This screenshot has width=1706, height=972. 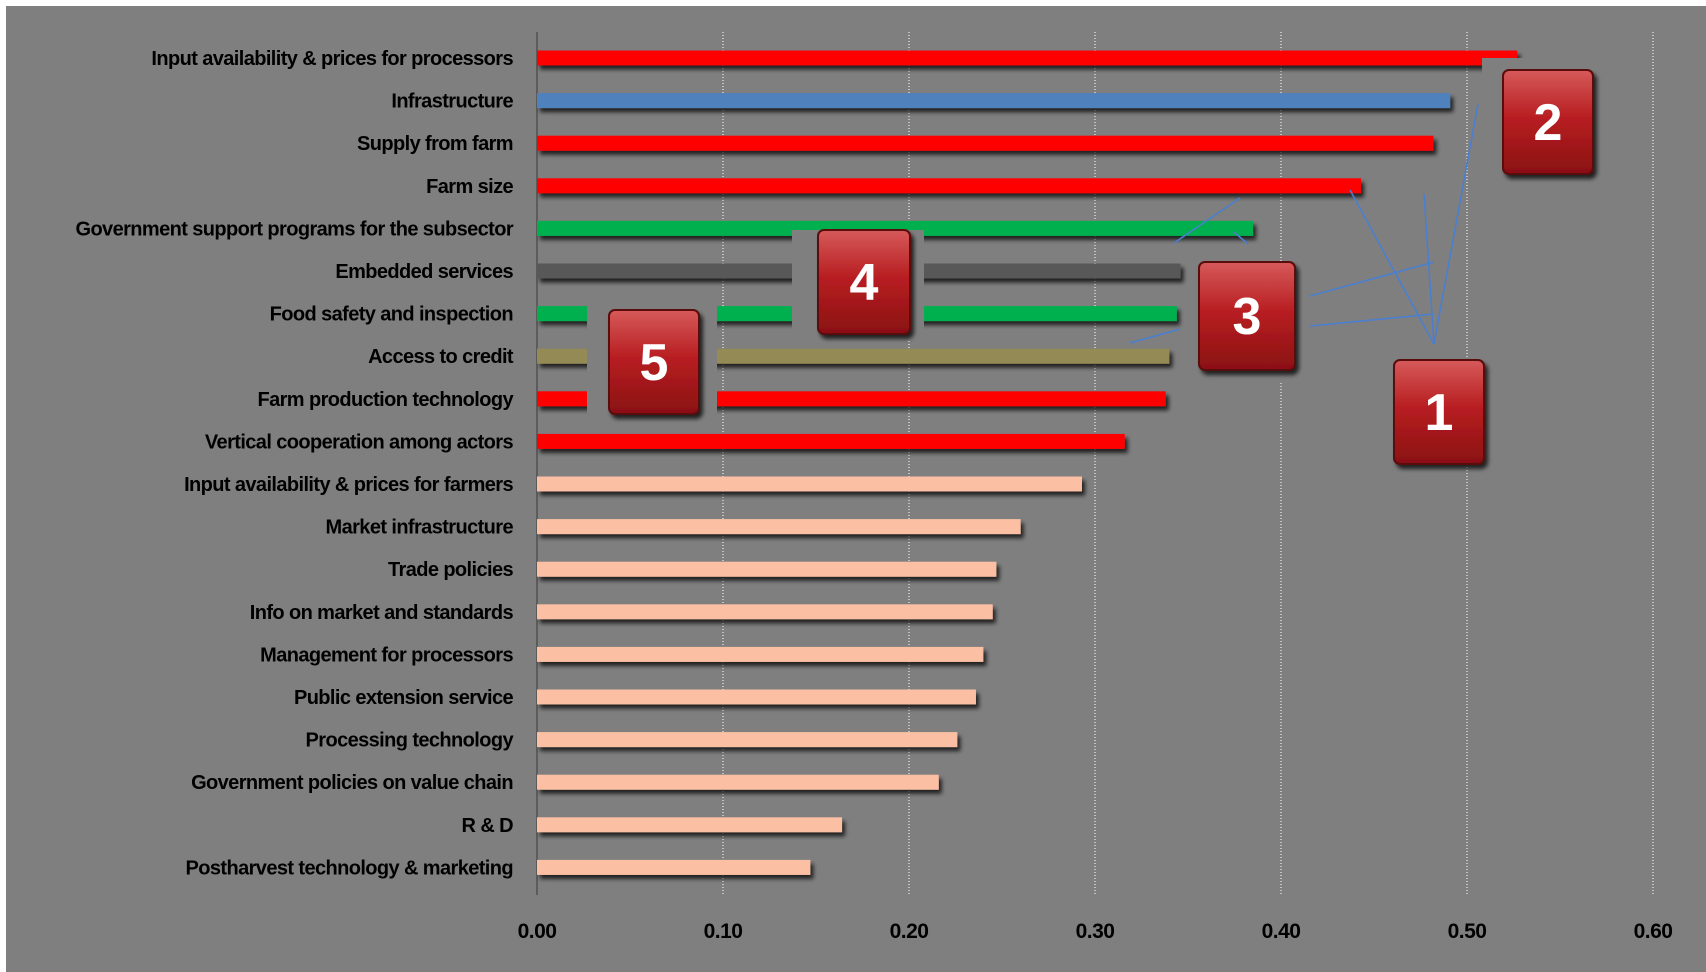 I want to click on callout-badge-label: 5, so click(x=654, y=363).